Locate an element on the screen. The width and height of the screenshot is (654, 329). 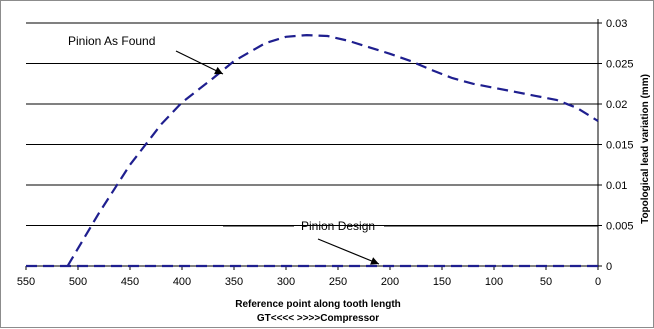
x-tick-labels: 550 500 450 400 350 300 250 200 150 100 50 0 is located at coordinates (309, 282).